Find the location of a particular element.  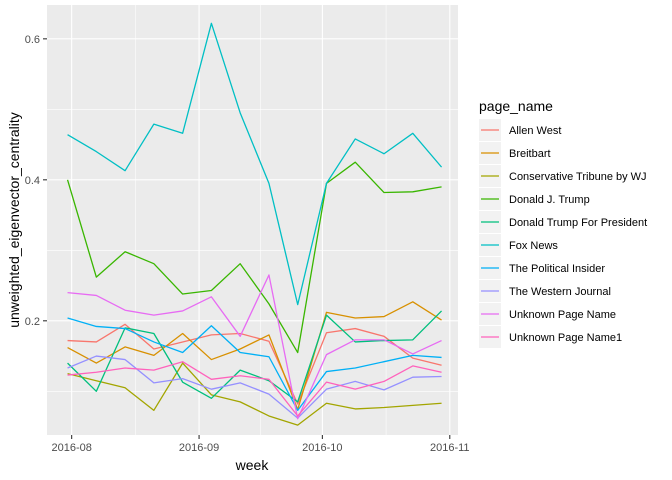

legend-label-conservative-tribune-by-wj: Conservative Tribune by WJ is located at coordinates (578, 177).